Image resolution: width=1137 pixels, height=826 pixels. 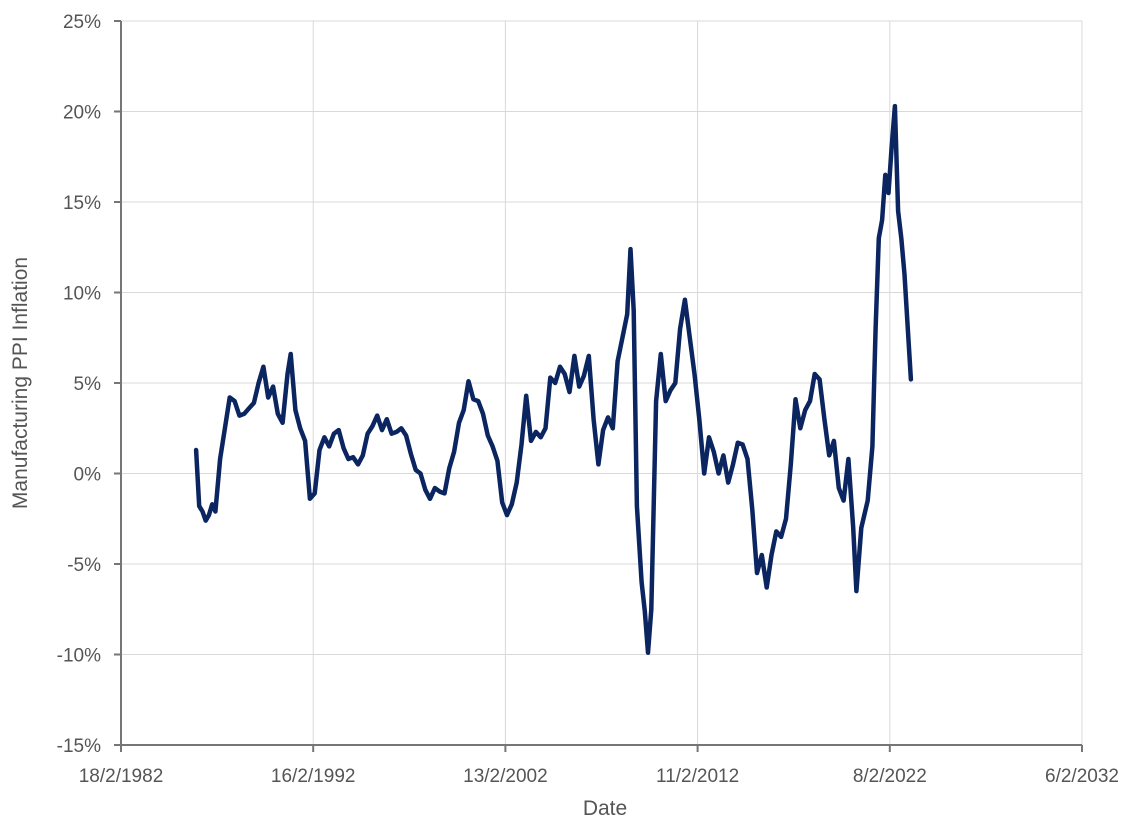 I want to click on x-tick-label: 18/2/1982, so click(x=121, y=776).